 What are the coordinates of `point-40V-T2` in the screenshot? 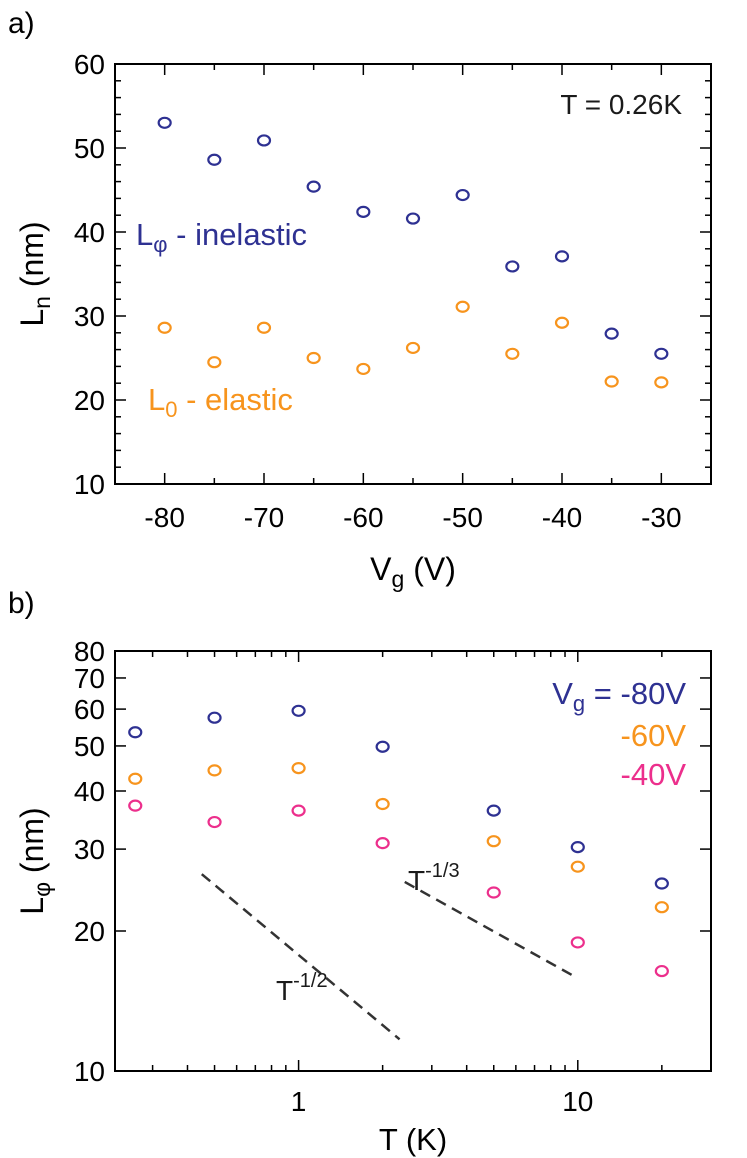 It's located at (382, 843).